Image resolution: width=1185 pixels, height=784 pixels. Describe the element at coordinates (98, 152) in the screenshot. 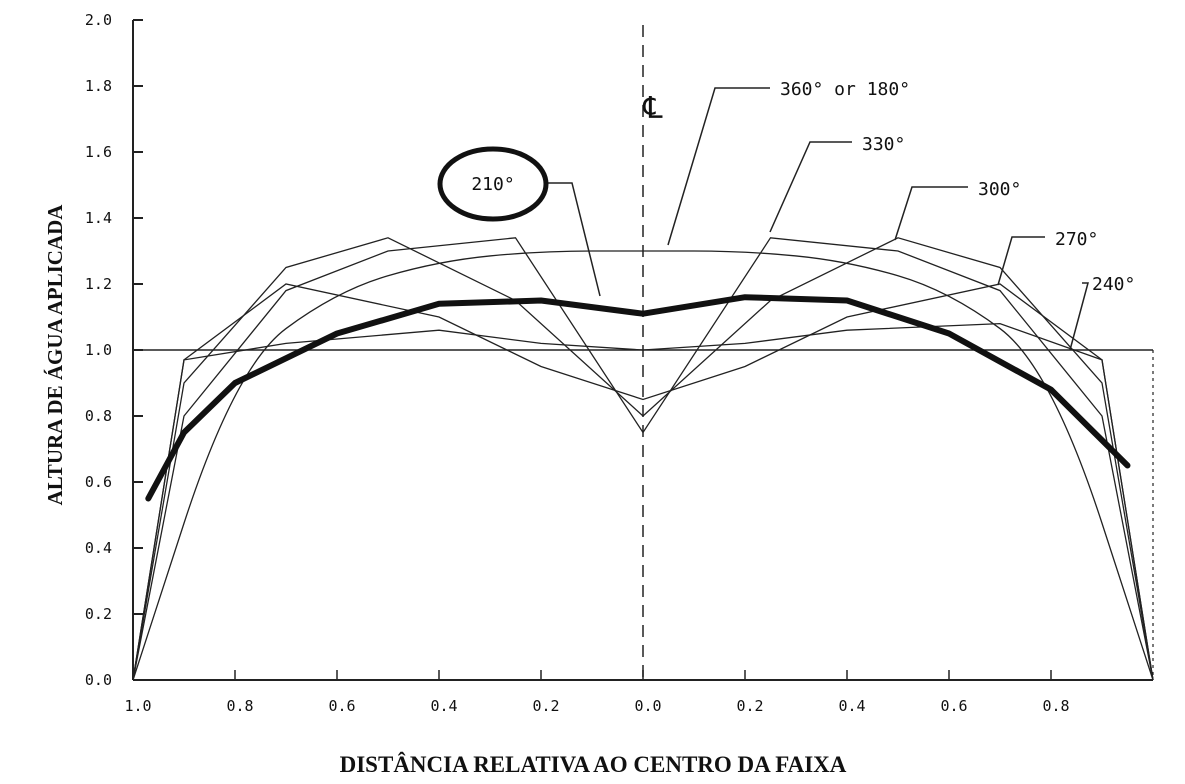

I see `y-tick-label: 1.6` at that location.